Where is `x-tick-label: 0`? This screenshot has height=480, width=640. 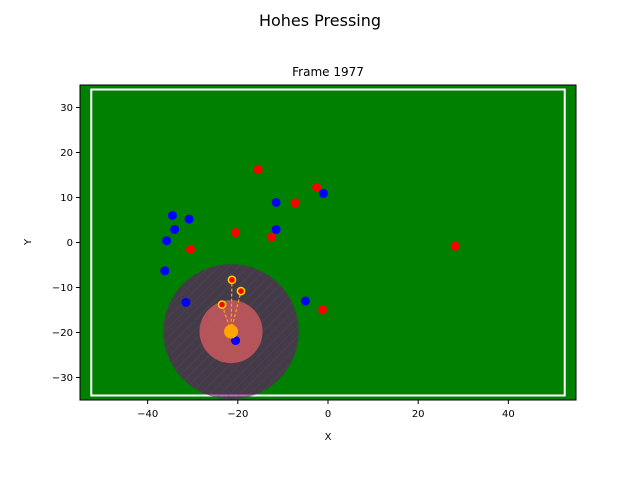 x-tick-label: 0 is located at coordinates (328, 414).